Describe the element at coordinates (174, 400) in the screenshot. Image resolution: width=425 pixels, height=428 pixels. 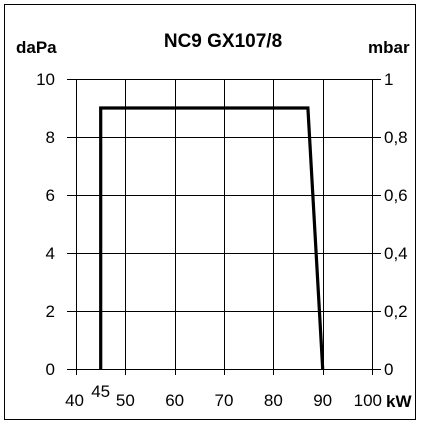
I see `x-tick-label: 60` at that location.